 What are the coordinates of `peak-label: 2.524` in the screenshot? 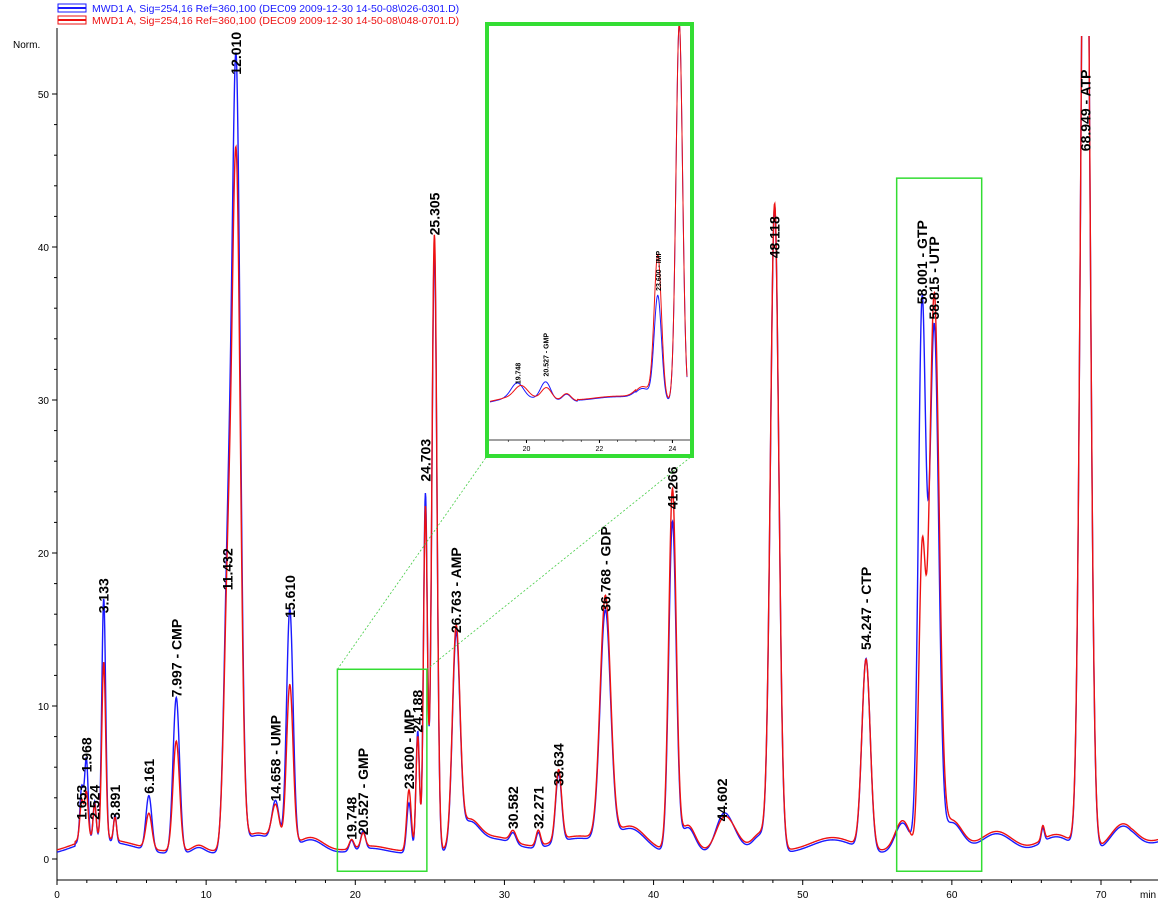 It's located at (95, 802).